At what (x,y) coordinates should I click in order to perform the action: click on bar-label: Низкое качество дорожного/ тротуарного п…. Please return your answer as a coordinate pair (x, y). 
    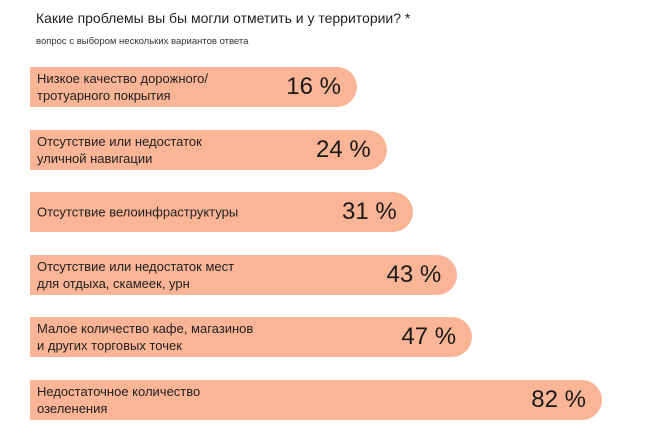
    Looking at the image, I should click on (123, 87).